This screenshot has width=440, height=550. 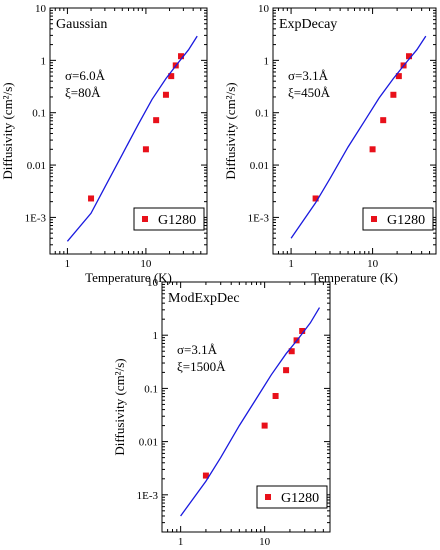 What do you see at coordinates (309, 92) in the screenshot?
I see `param-annotation: ξ=450Å` at bounding box center [309, 92].